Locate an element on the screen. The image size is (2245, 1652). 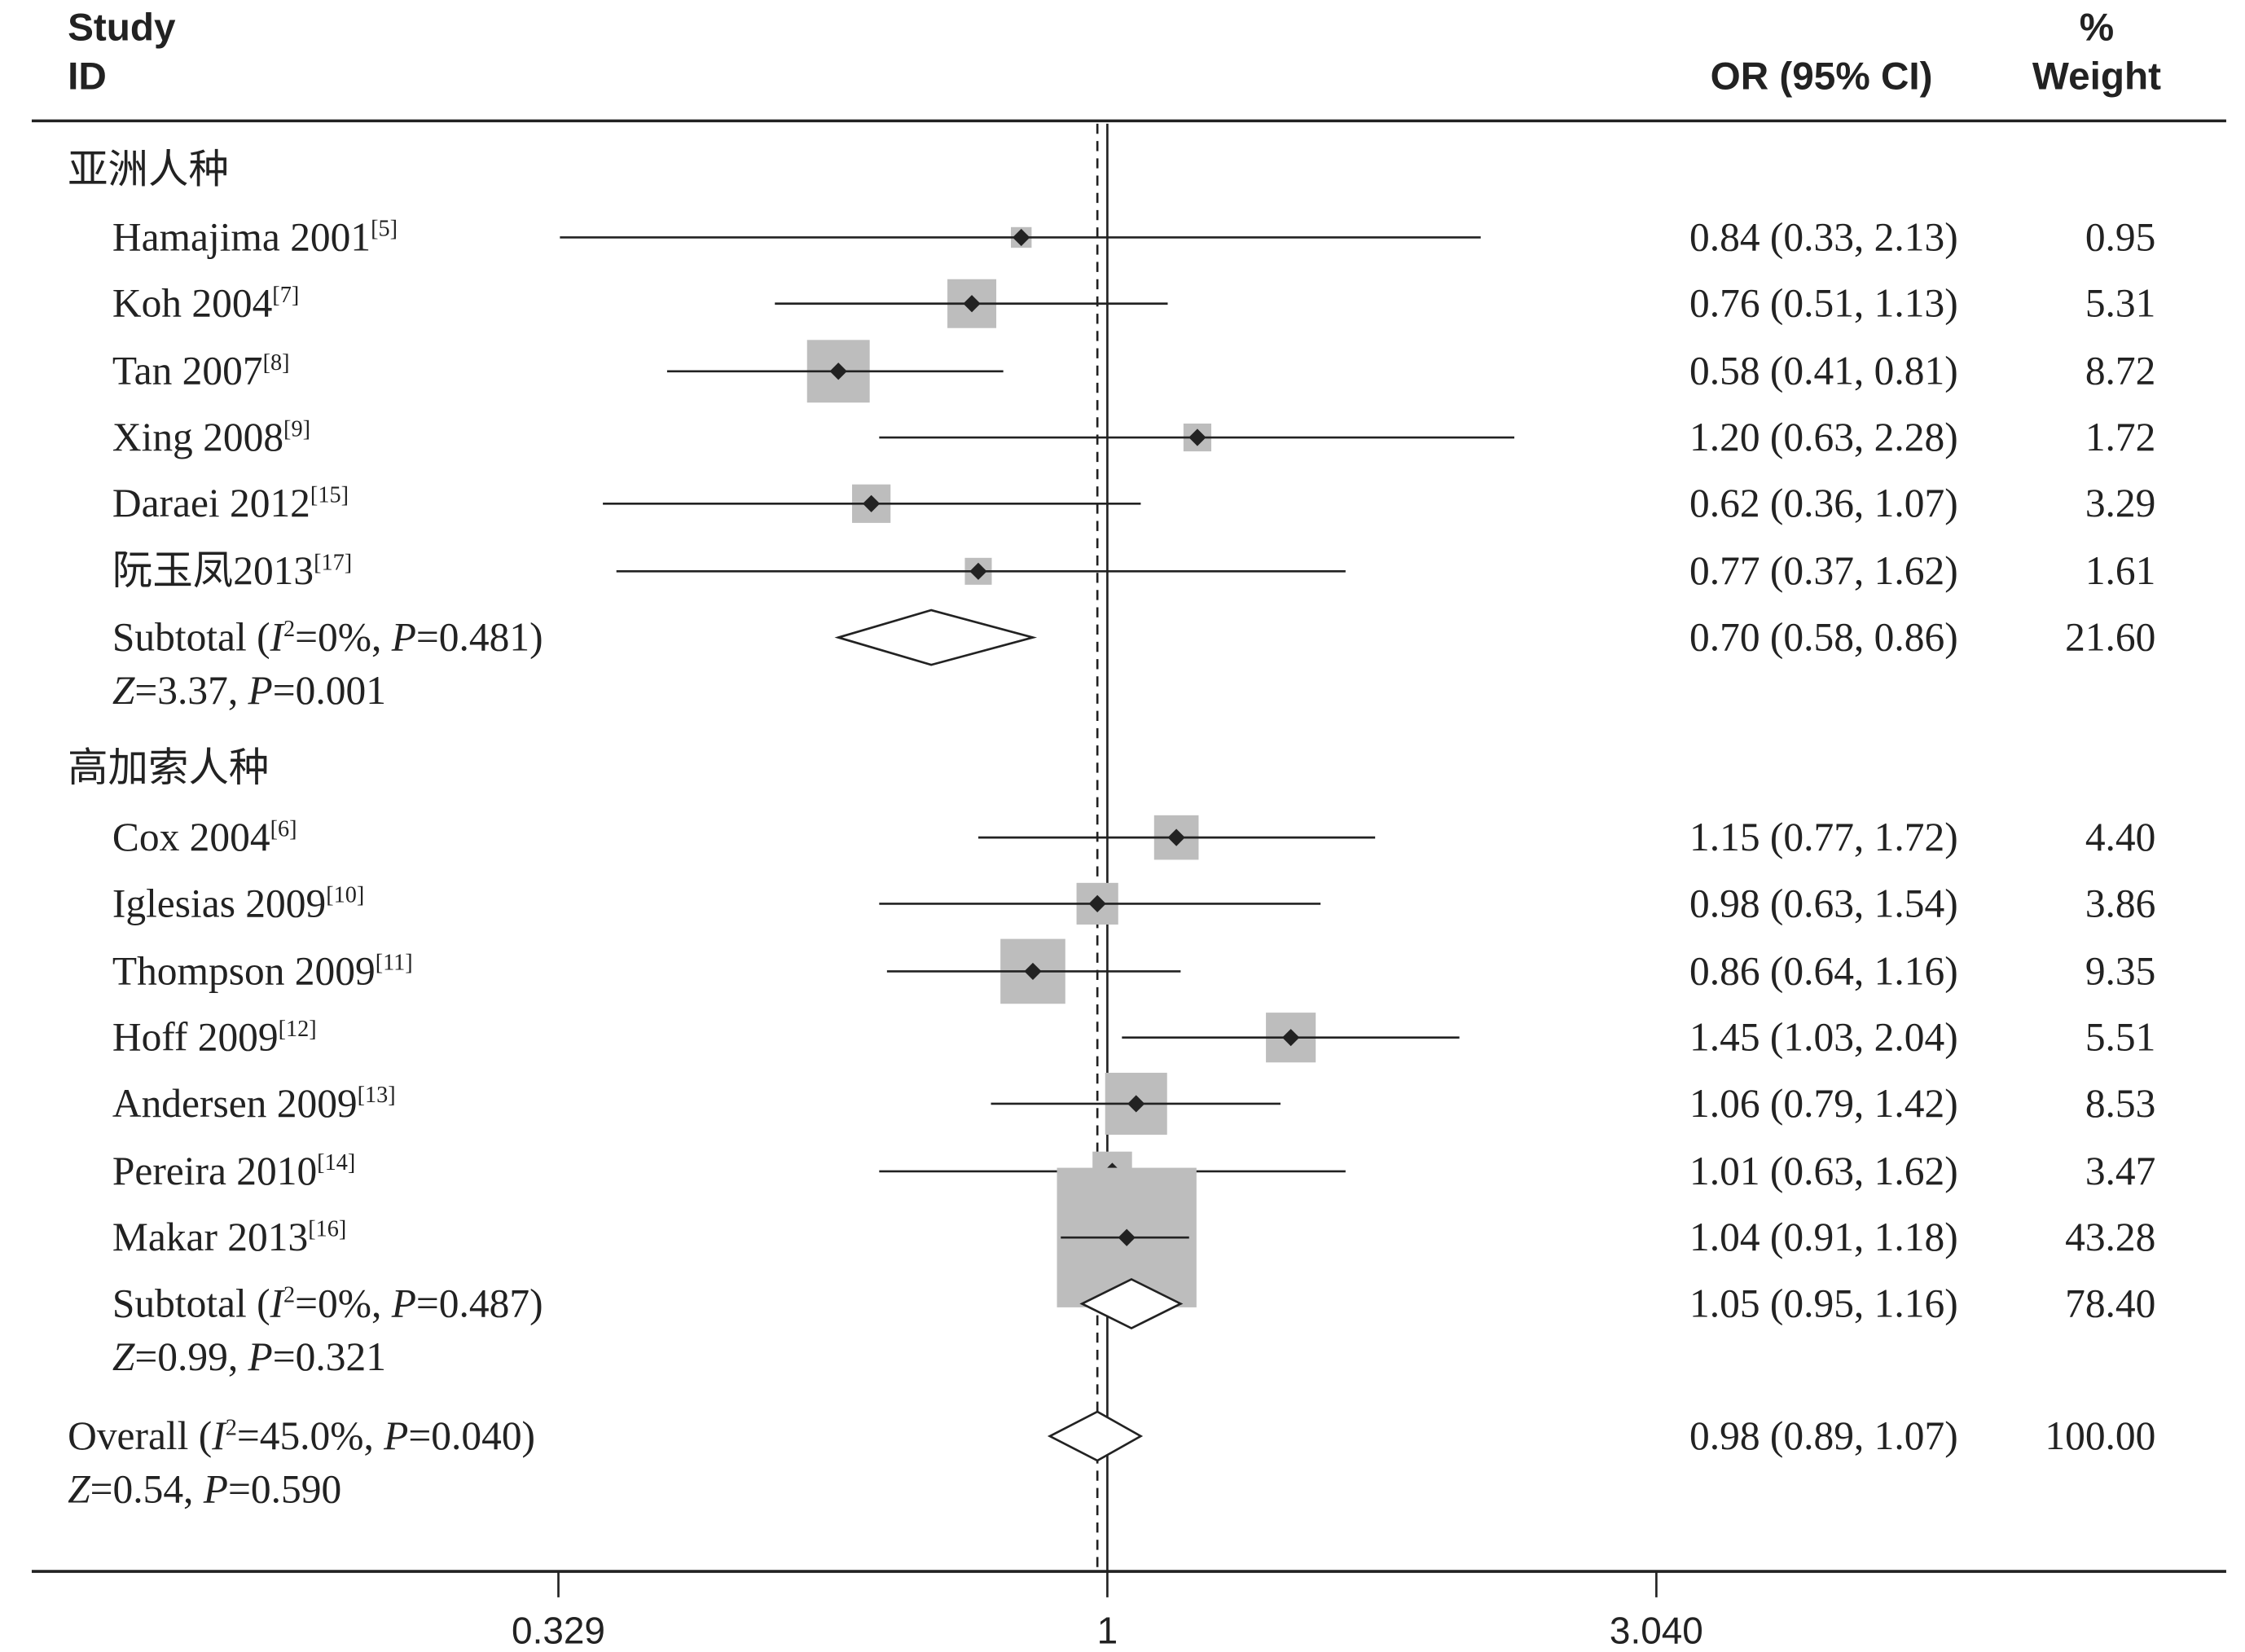
or-ci-value: 1.20 (0.63, 2.28) is located at coordinates (1824, 437).